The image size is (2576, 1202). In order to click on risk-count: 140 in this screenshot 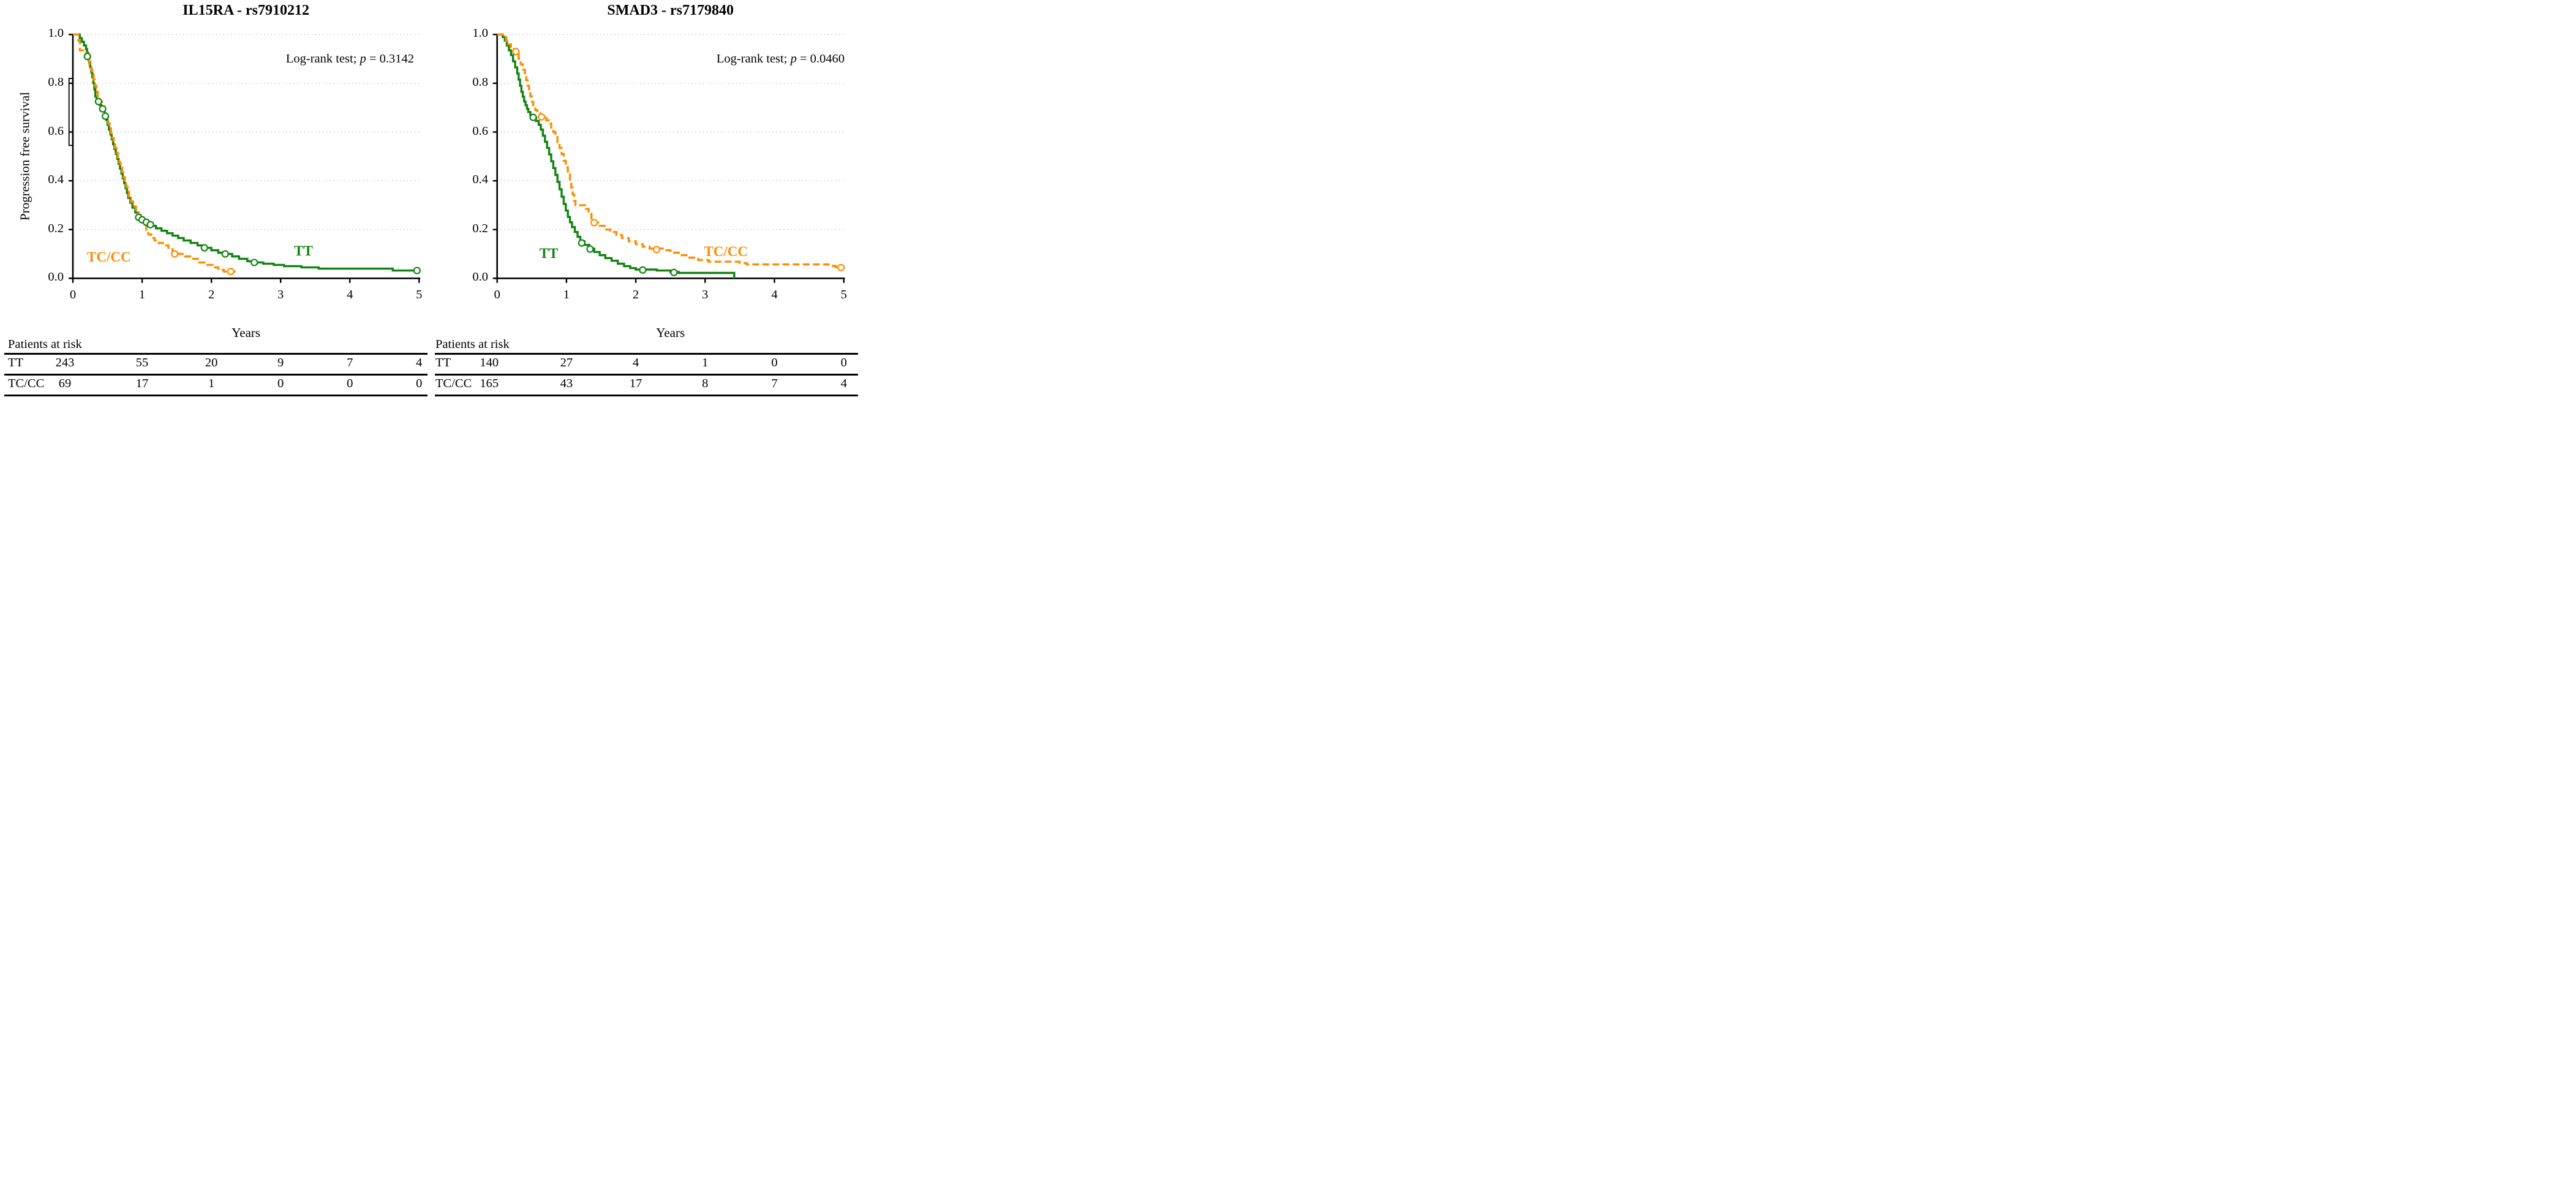, I will do `click(489, 362)`.